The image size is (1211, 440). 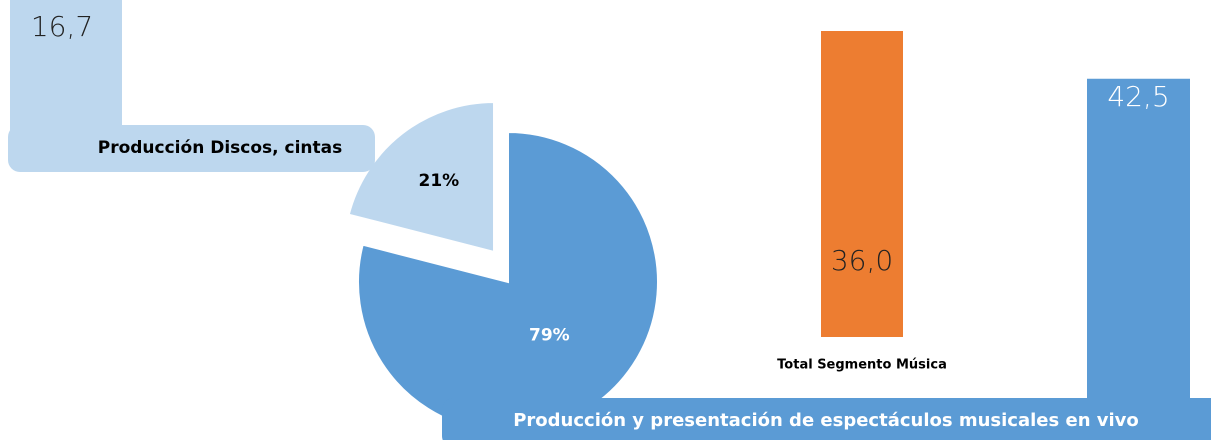 I want to click on pie-slice, so click(x=421, y=177).